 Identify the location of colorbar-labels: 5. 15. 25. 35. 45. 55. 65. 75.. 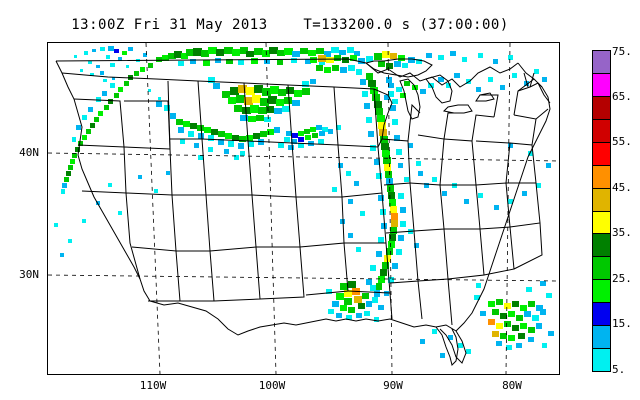
(626, 212).